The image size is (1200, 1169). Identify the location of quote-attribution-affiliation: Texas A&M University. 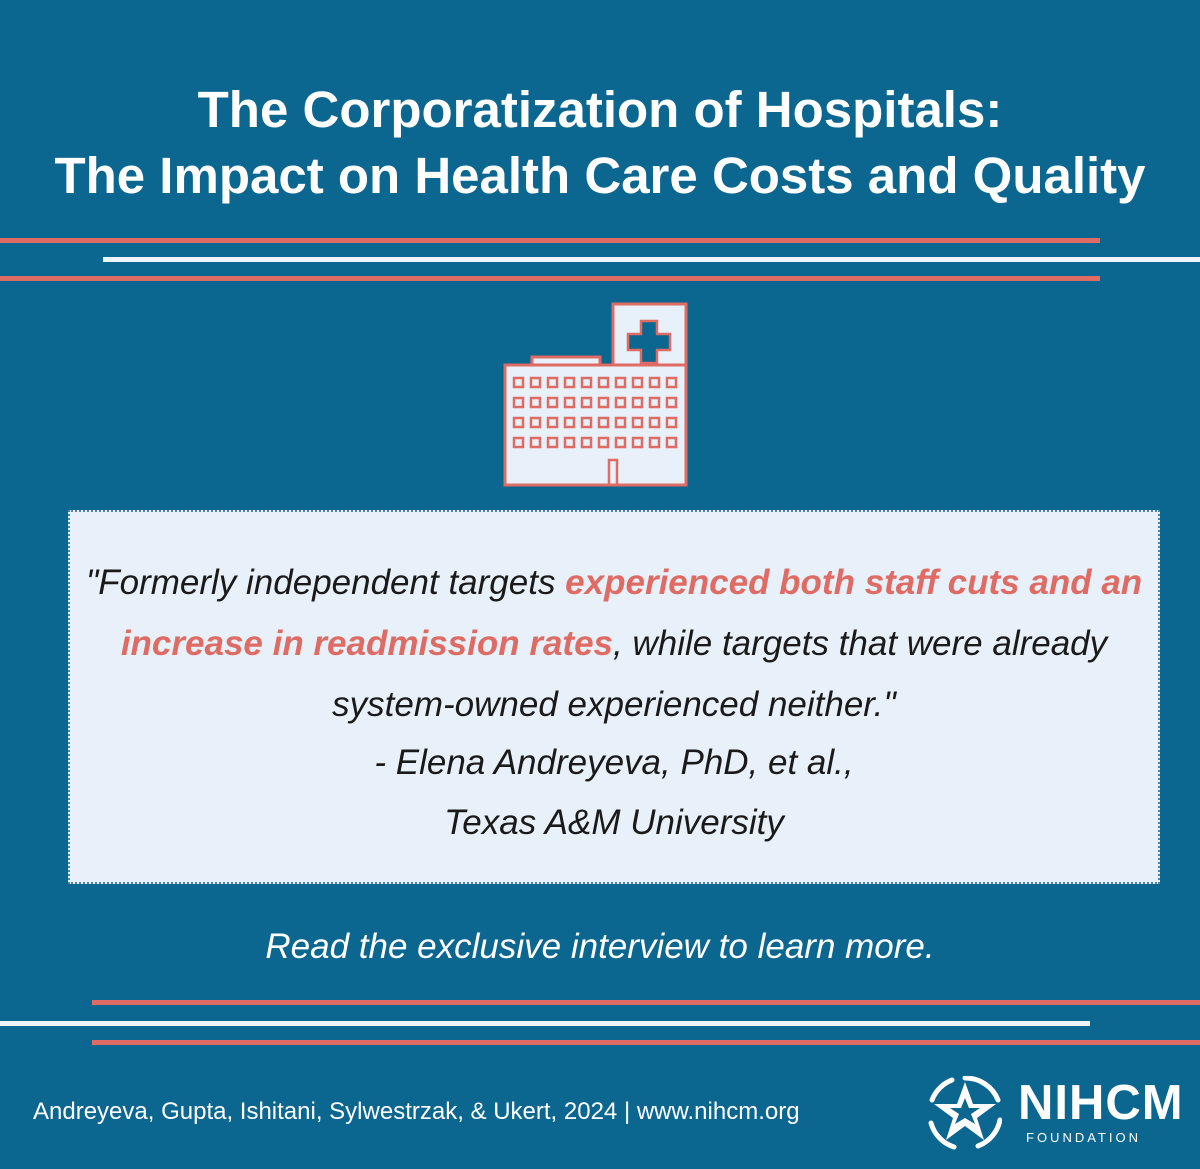
(614, 822).